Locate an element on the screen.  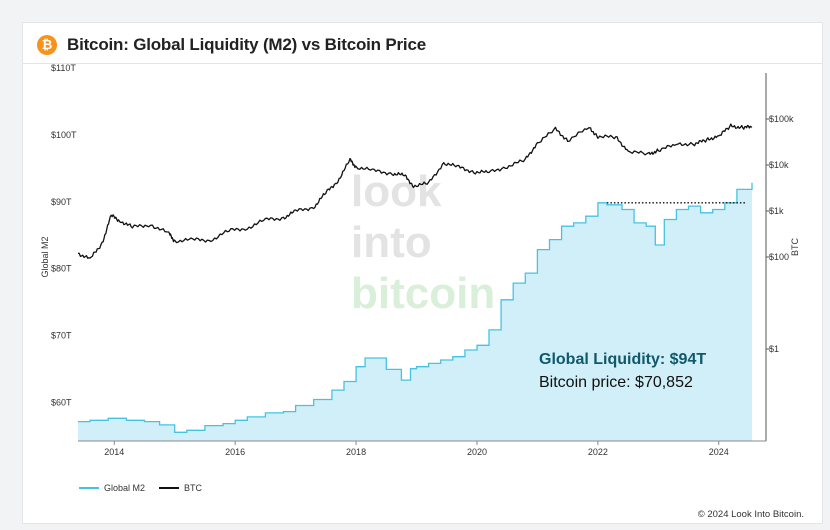
right-tick-label: $1k is located at coordinates (776, 211).